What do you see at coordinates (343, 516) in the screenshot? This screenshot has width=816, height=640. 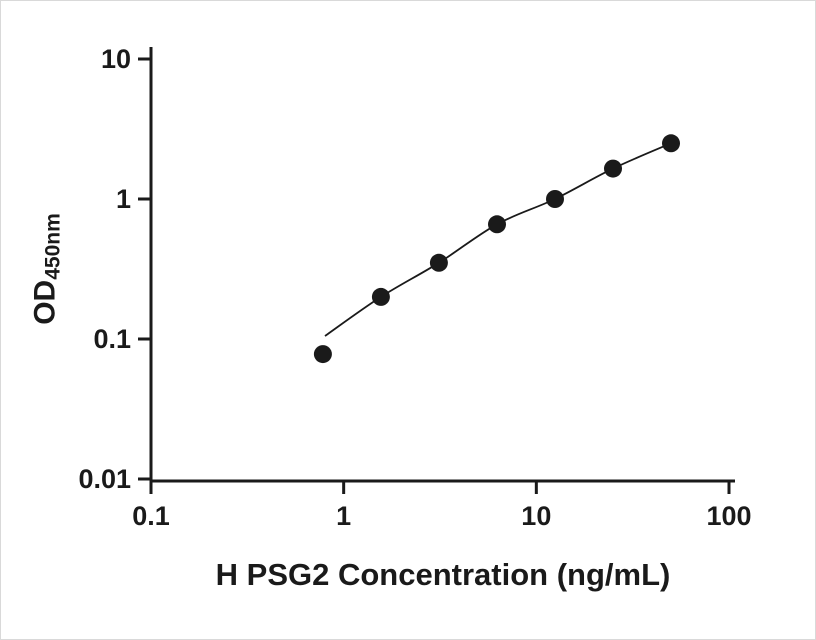 I see `x-tick-label: 1` at bounding box center [343, 516].